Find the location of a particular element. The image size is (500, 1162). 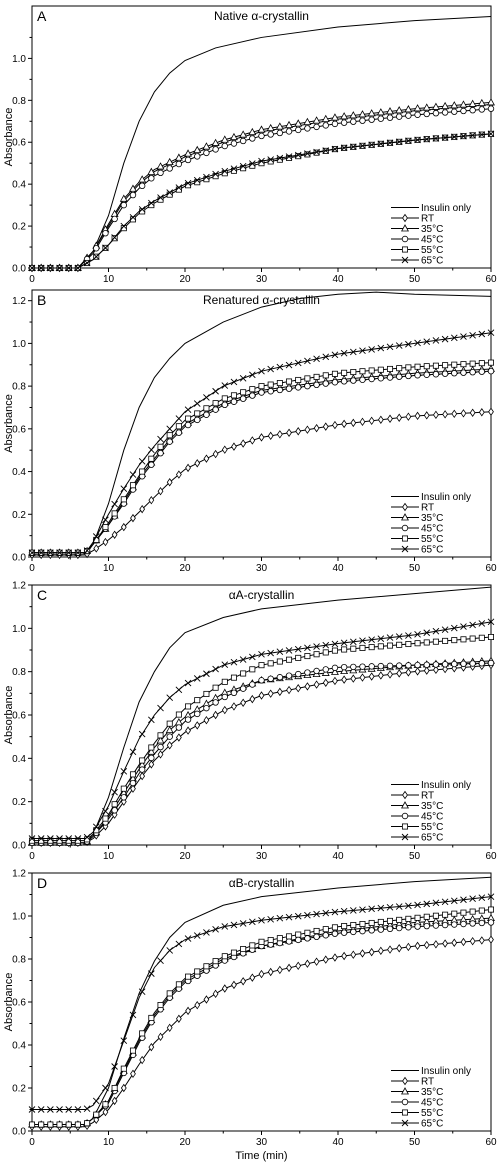

y-tick-label: 0.0 is located at coordinates (19, 269).